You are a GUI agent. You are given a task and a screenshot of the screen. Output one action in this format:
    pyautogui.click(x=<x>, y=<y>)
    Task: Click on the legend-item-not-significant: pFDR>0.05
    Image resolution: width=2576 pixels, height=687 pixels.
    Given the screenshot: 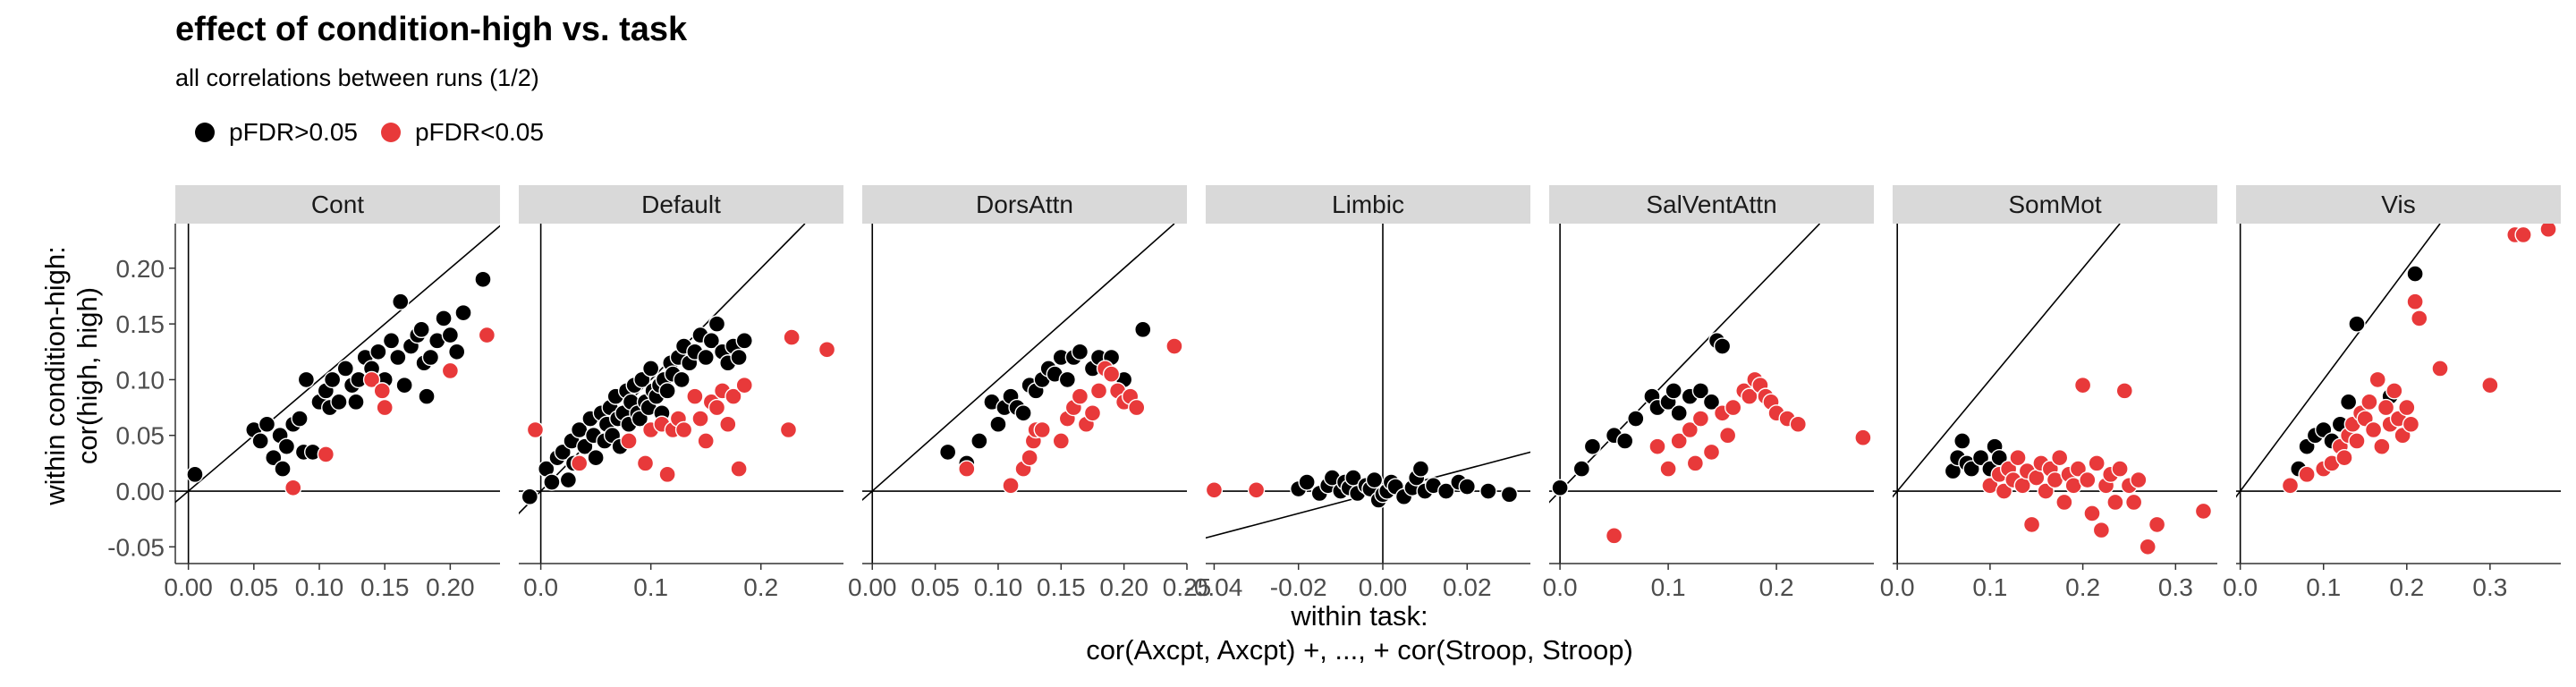 What is the action you would take?
    pyautogui.click(x=276, y=132)
    